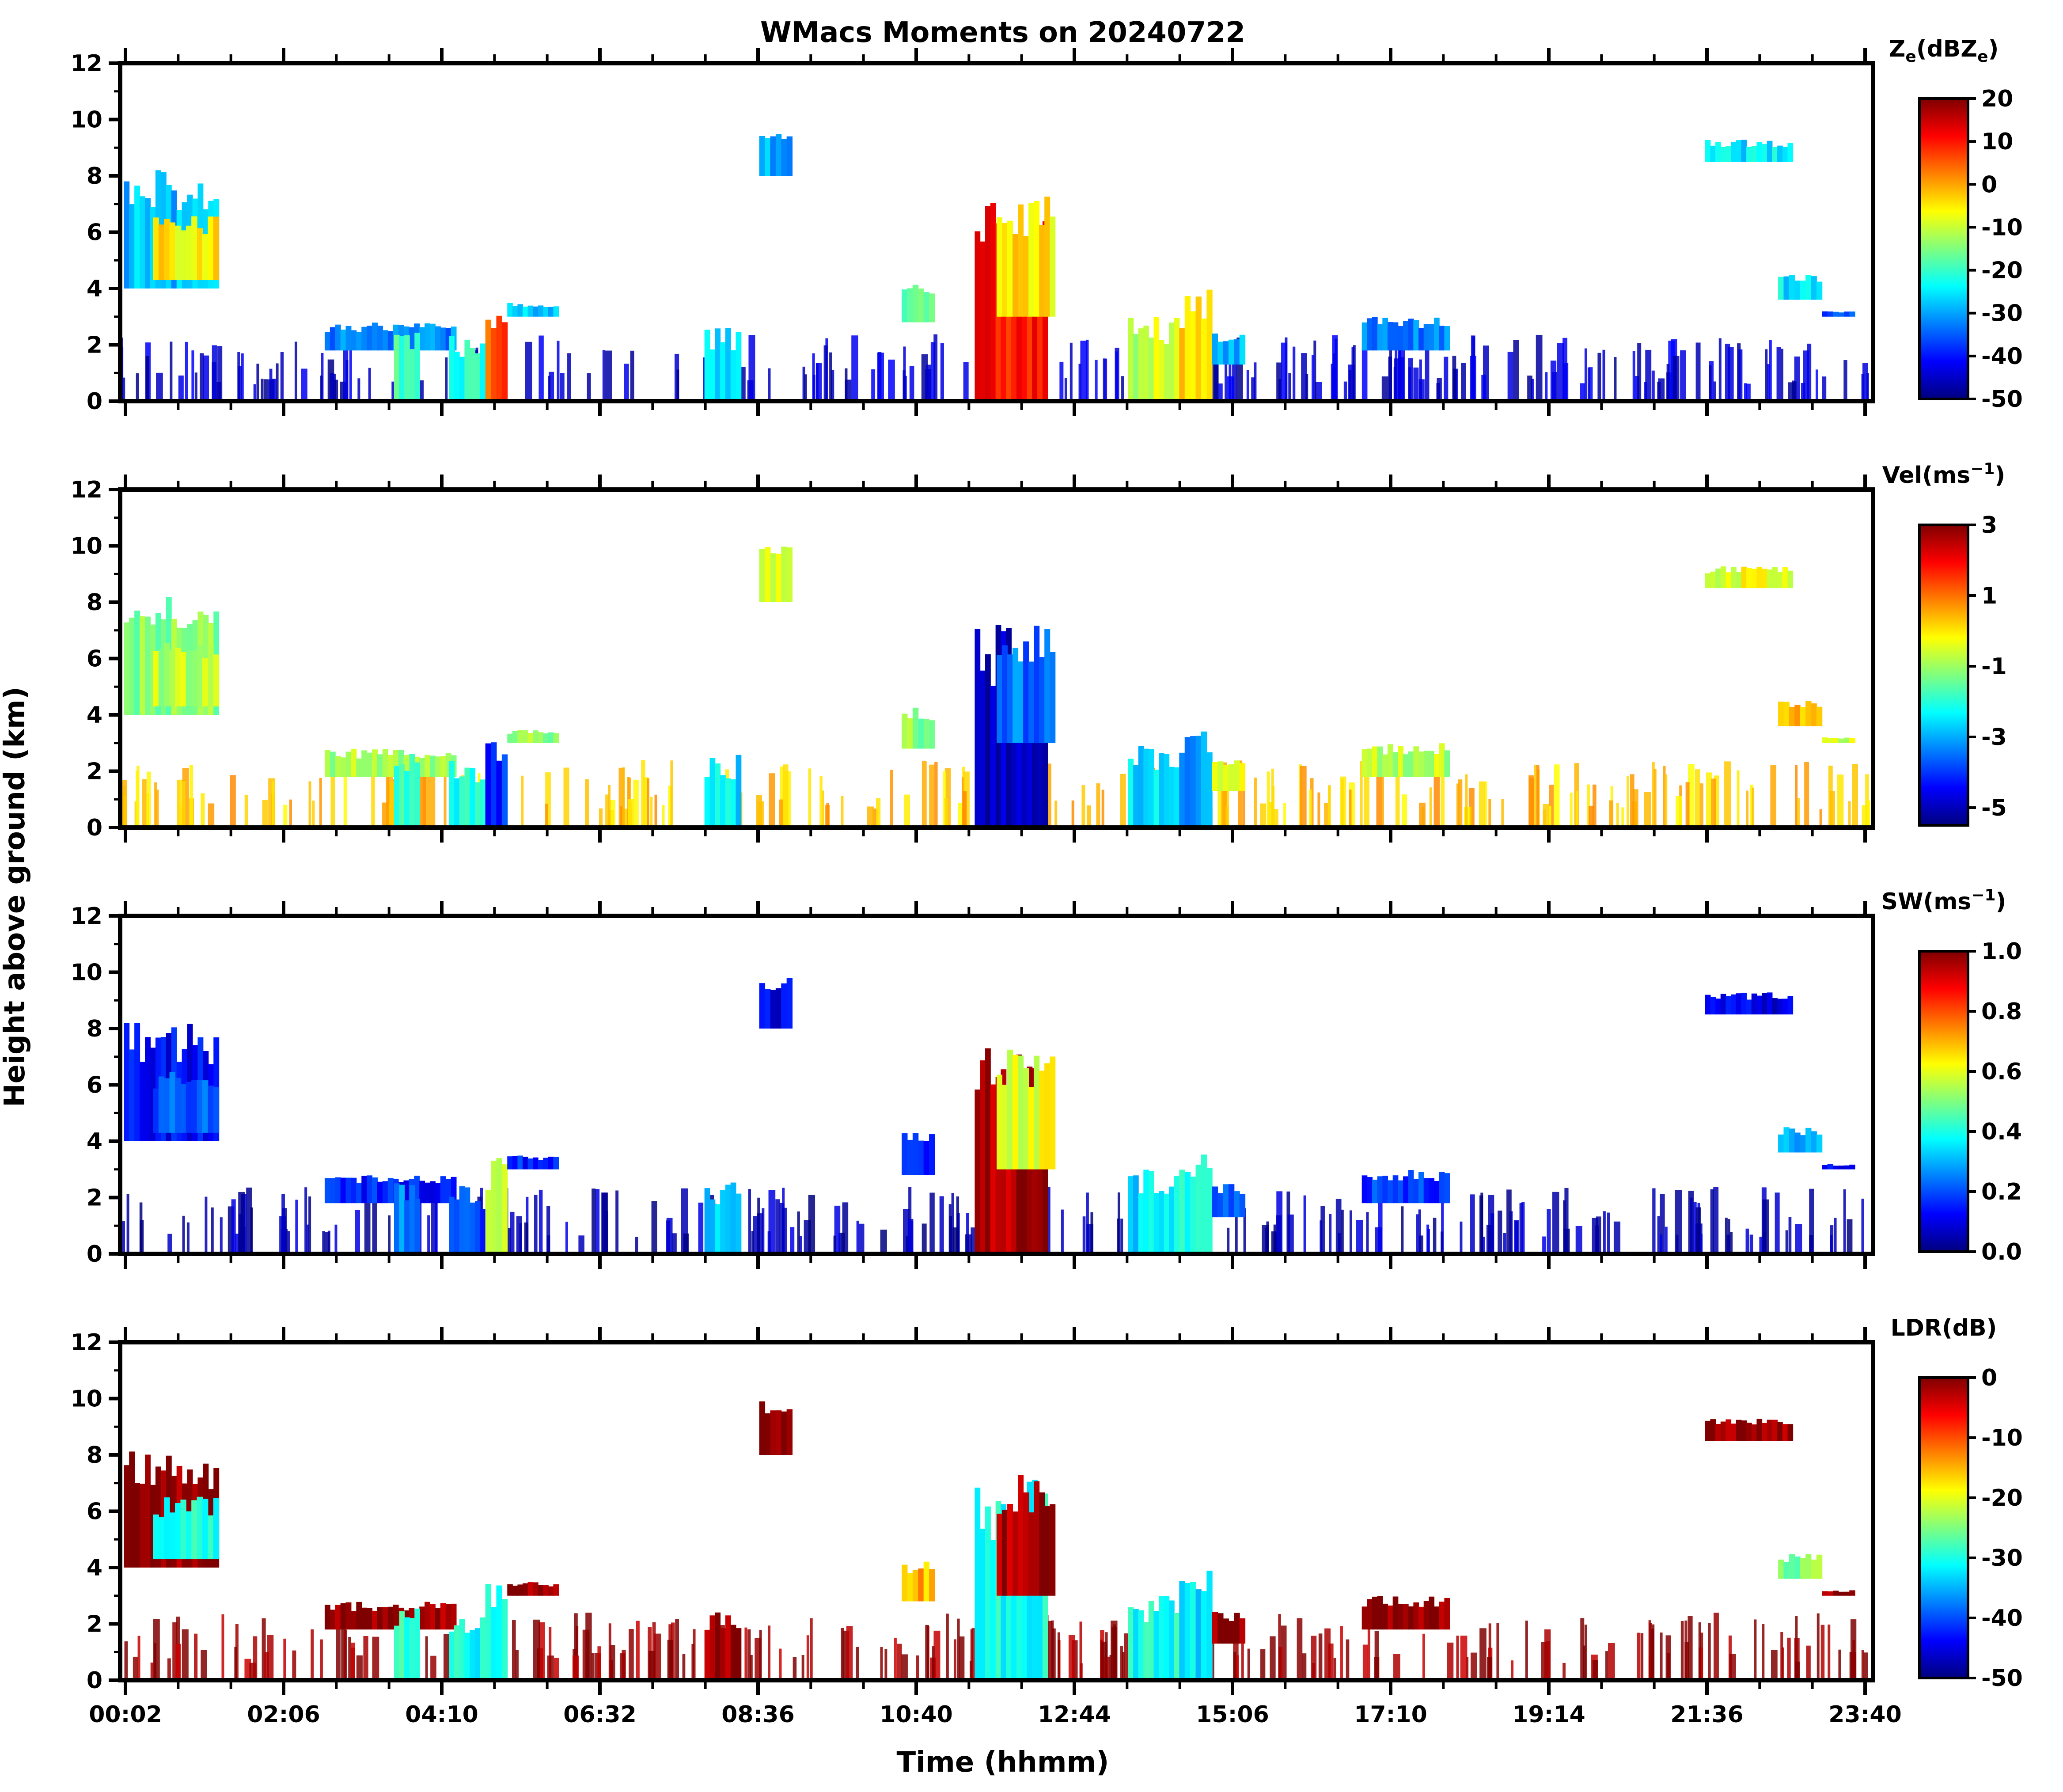 The height and width of the screenshot is (1792, 2063). What do you see at coordinates (94, 1254) in the screenshot?
I see `y-tick-label: 0` at bounding box center [94, 1254].